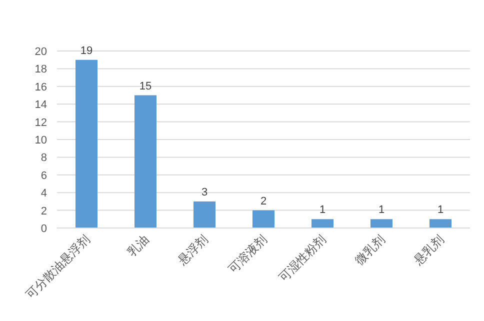 This screenshot has width=484, height=321. I want to click on data-label: 15, so click(145, 86).